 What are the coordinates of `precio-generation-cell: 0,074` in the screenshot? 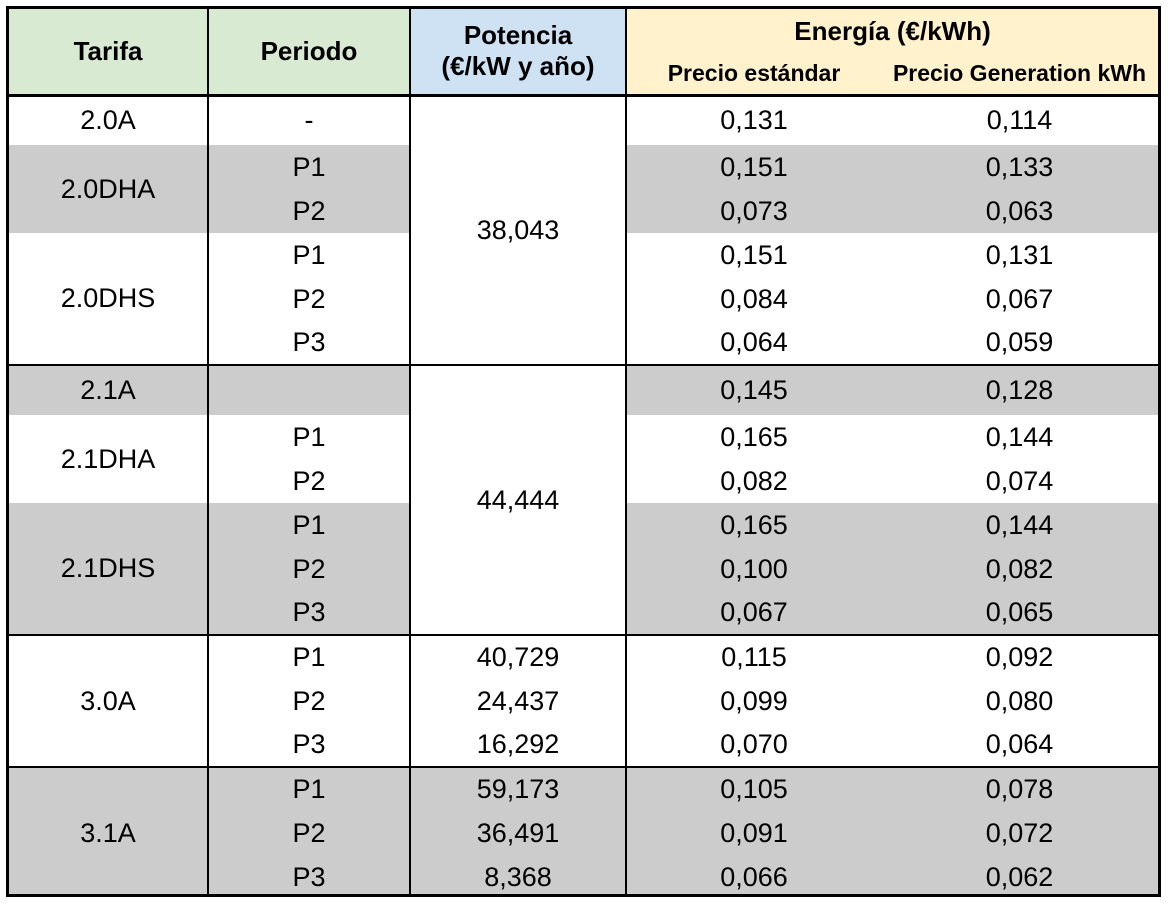 It's located at (1019, 480).